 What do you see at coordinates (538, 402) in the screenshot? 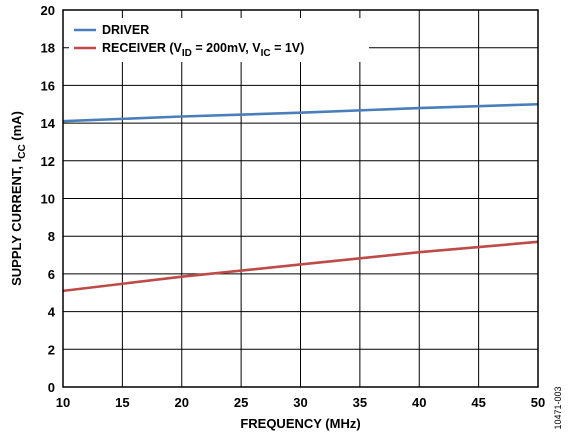
I see `x-tick-label: 50` at bounding box center [538, 402].